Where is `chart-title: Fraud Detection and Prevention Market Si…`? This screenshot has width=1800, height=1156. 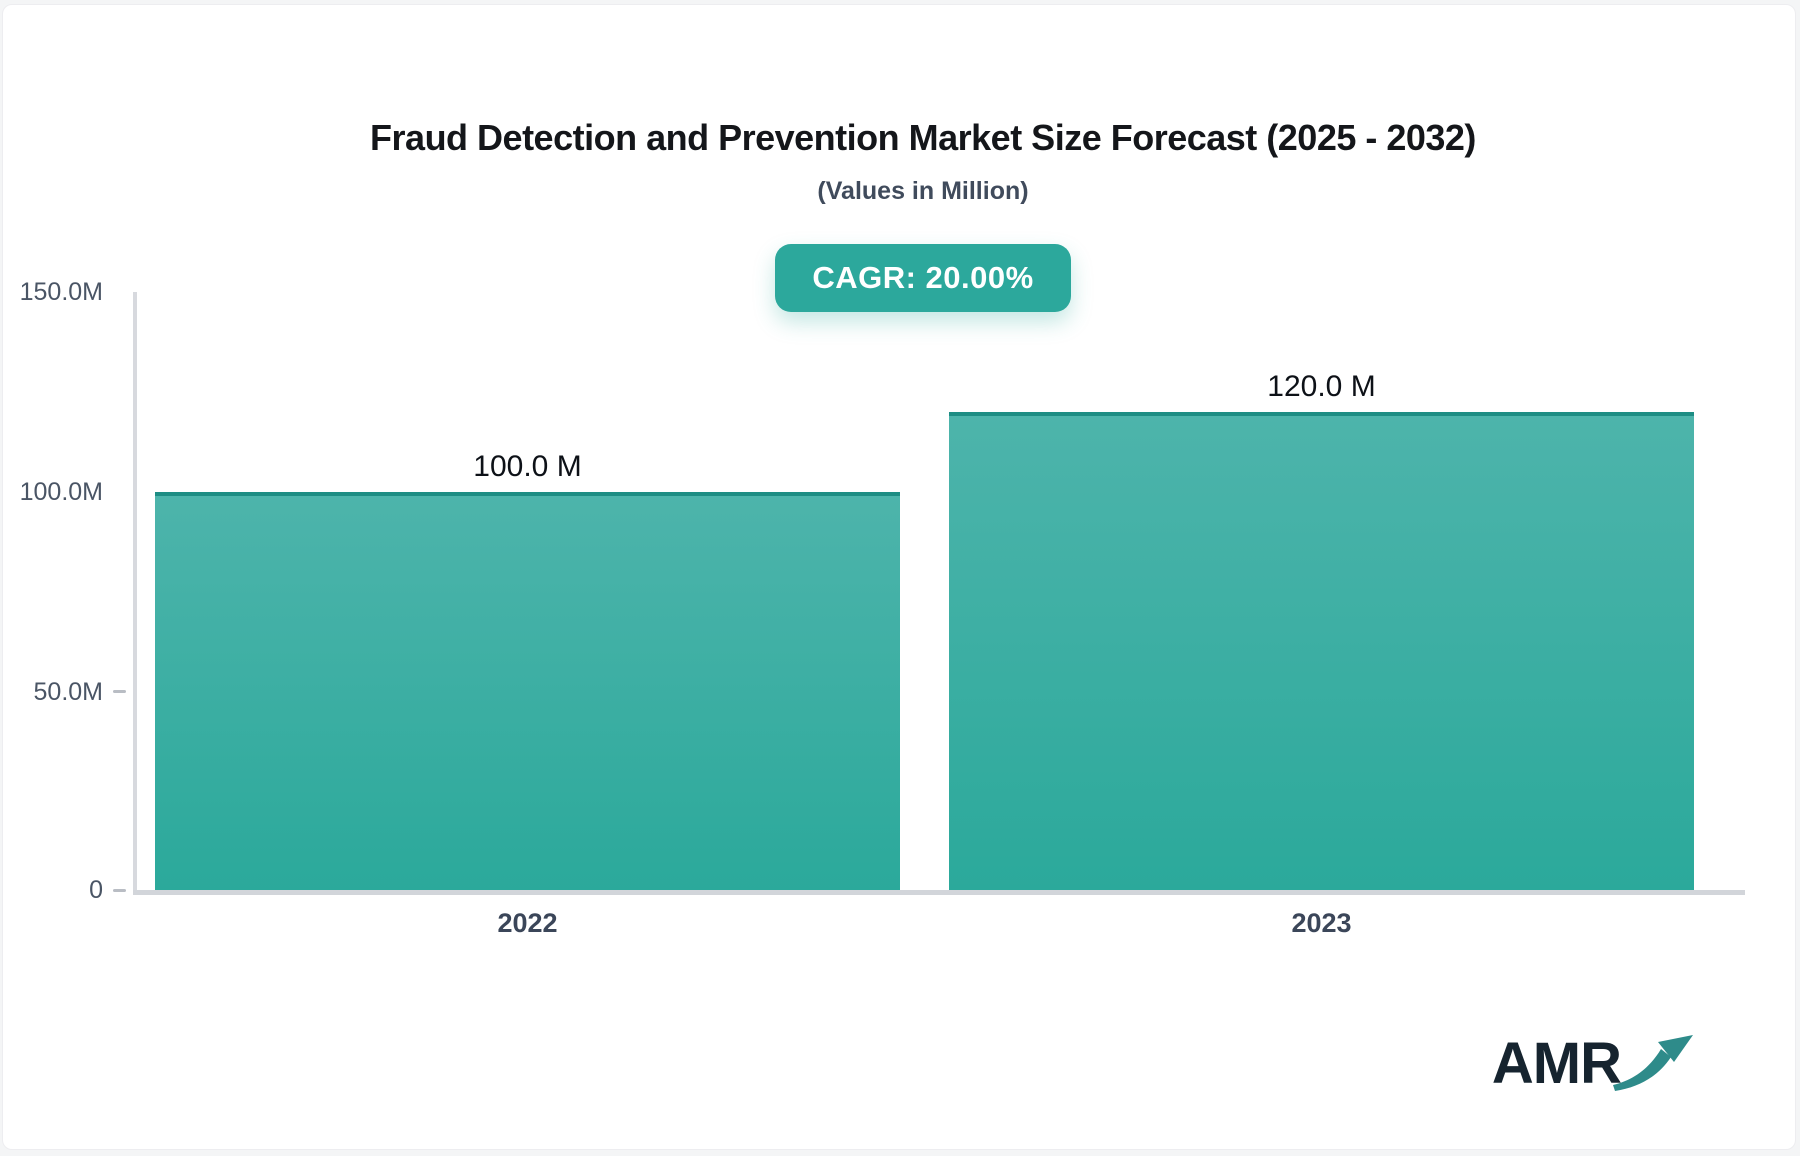 chart-title: Fraud Detection and Prevention Market Si… is located at coordinates (923, 137).